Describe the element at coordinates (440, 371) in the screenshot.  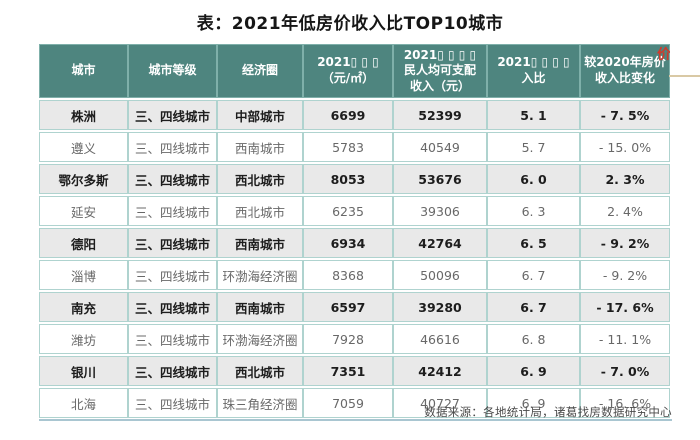
I see `cell-income: 42412` at that location.